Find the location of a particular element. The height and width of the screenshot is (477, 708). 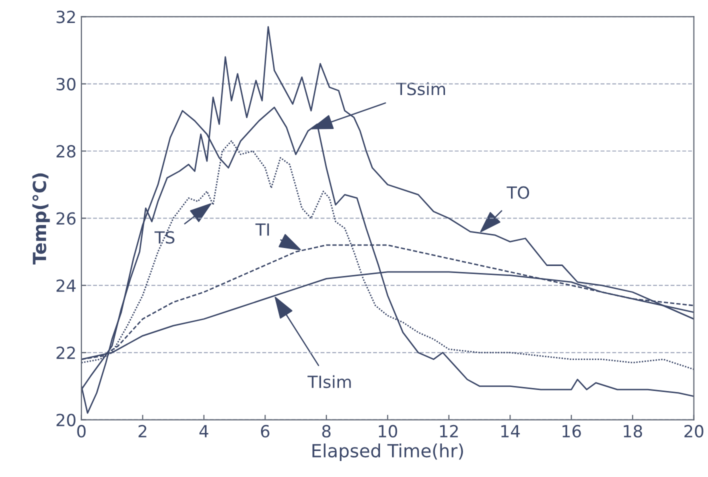

x-tick-label: 20 is located at coordinates (694, 431).